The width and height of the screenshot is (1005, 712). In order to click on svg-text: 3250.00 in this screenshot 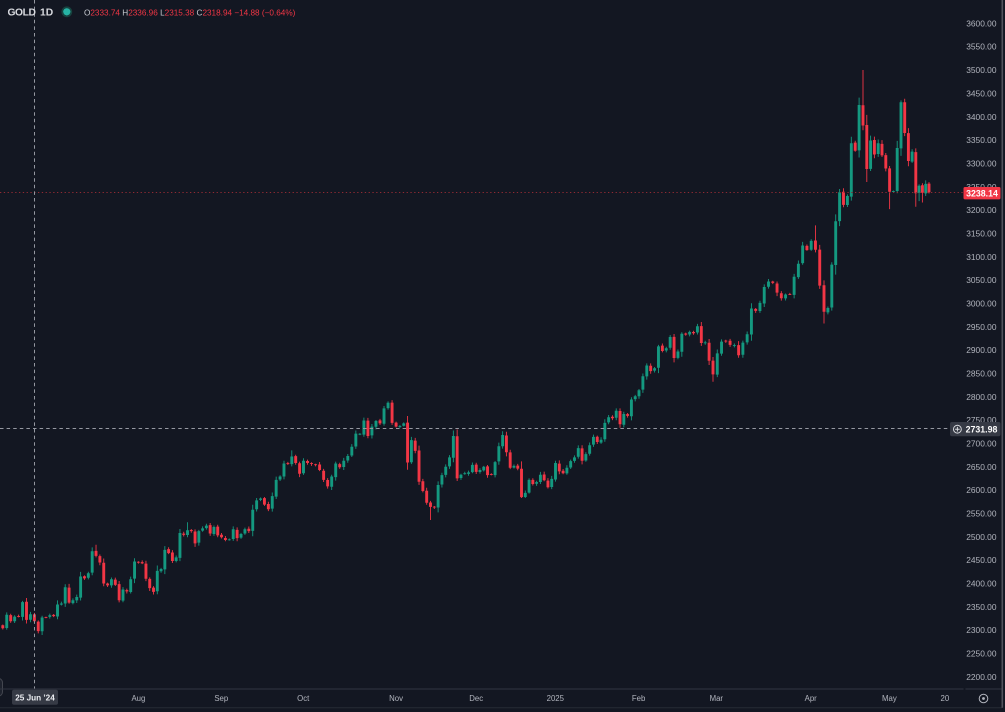, I will do `click(981, 187)`.